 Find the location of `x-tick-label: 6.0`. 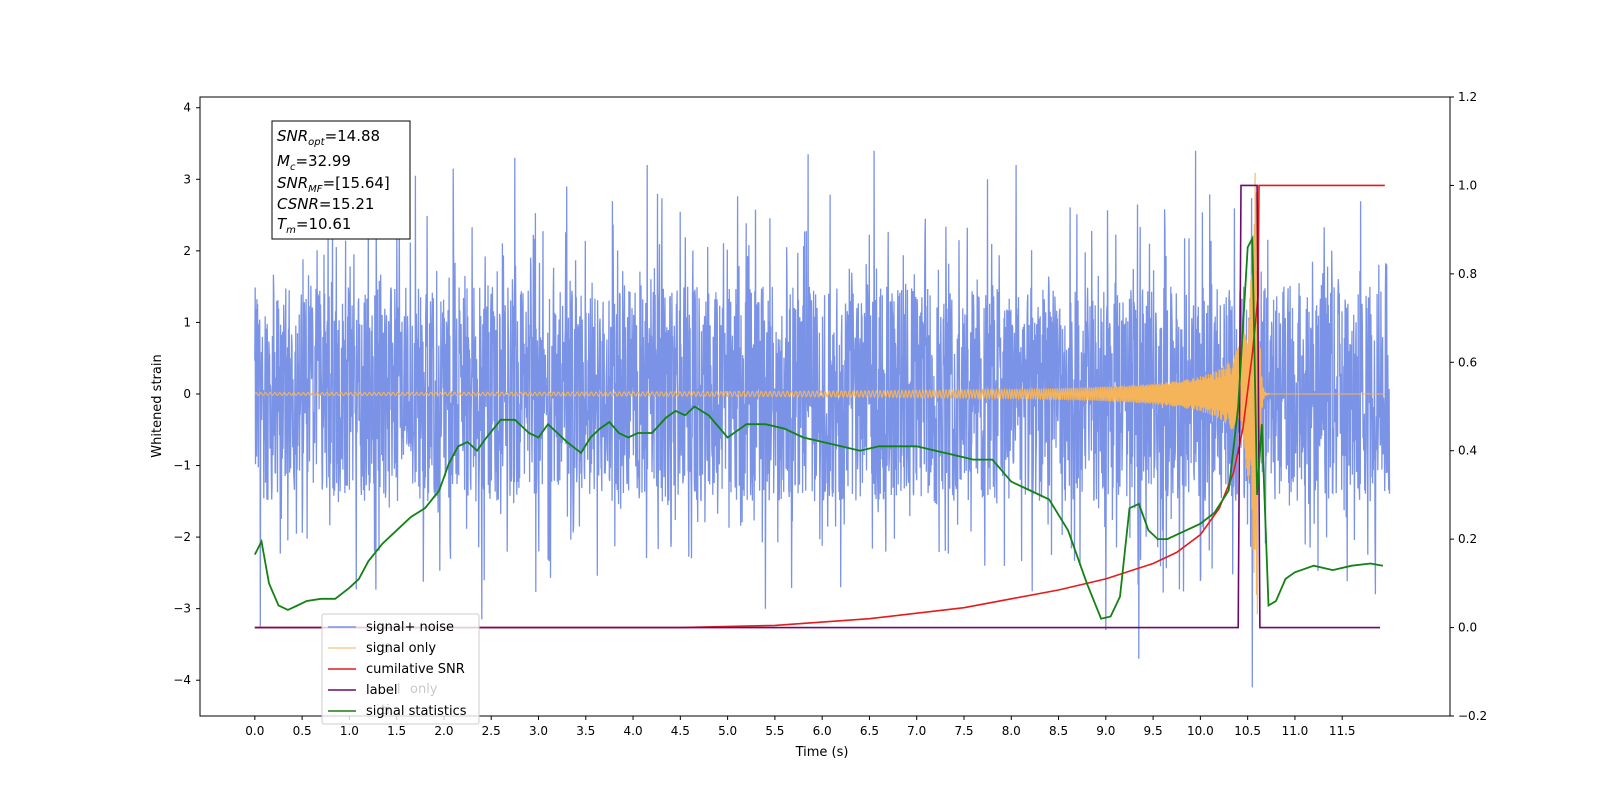

x-tick-label: 6.0 is located at coordinates (822, 731).